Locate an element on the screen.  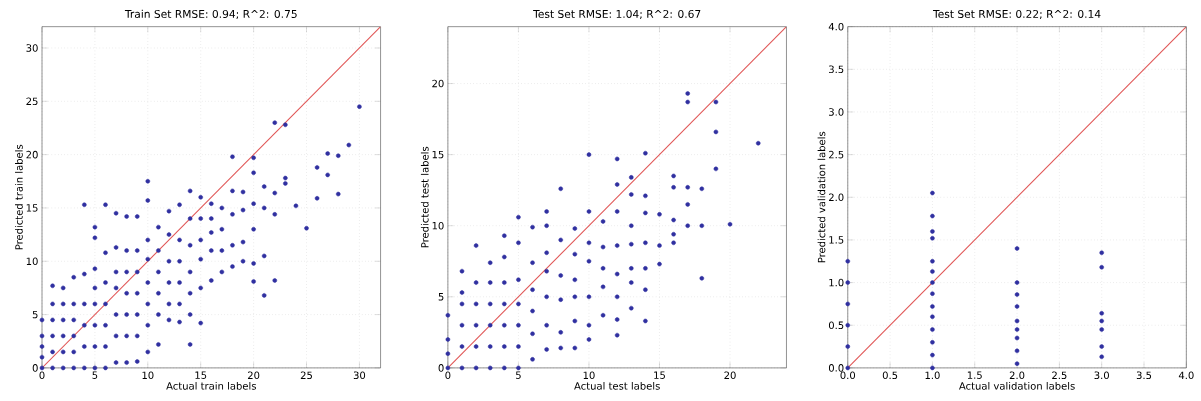
y-tick-label: 0.5 is located at coordinates (836, 325).